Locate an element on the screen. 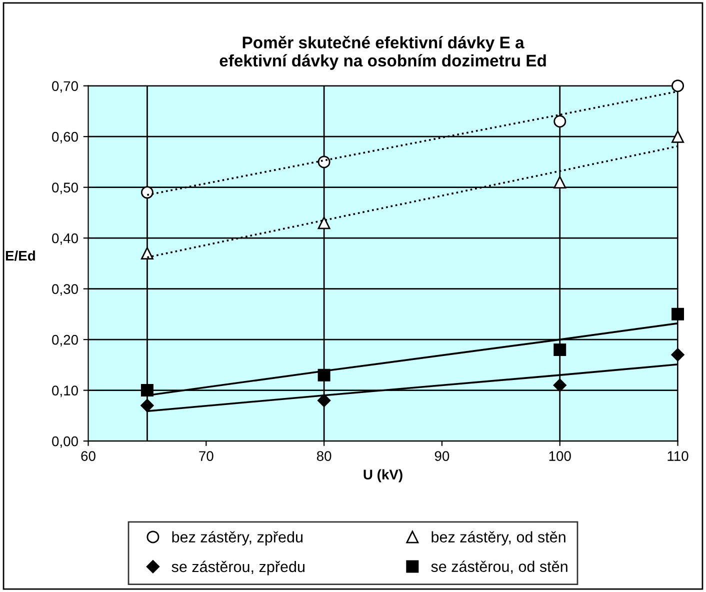  legend-label: se zástěrou, od stěn is located at coordinates (499, 567).